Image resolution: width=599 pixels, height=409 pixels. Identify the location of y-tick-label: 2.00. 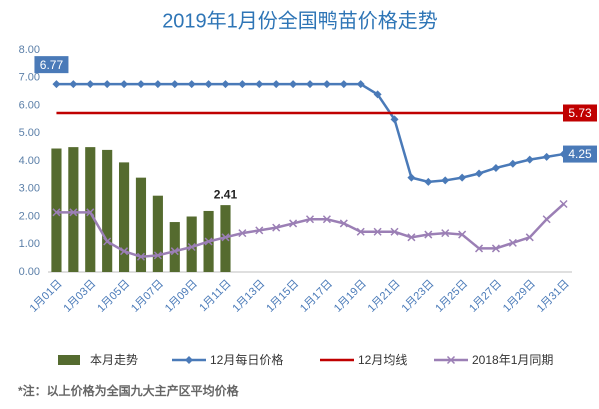
(29, 216).